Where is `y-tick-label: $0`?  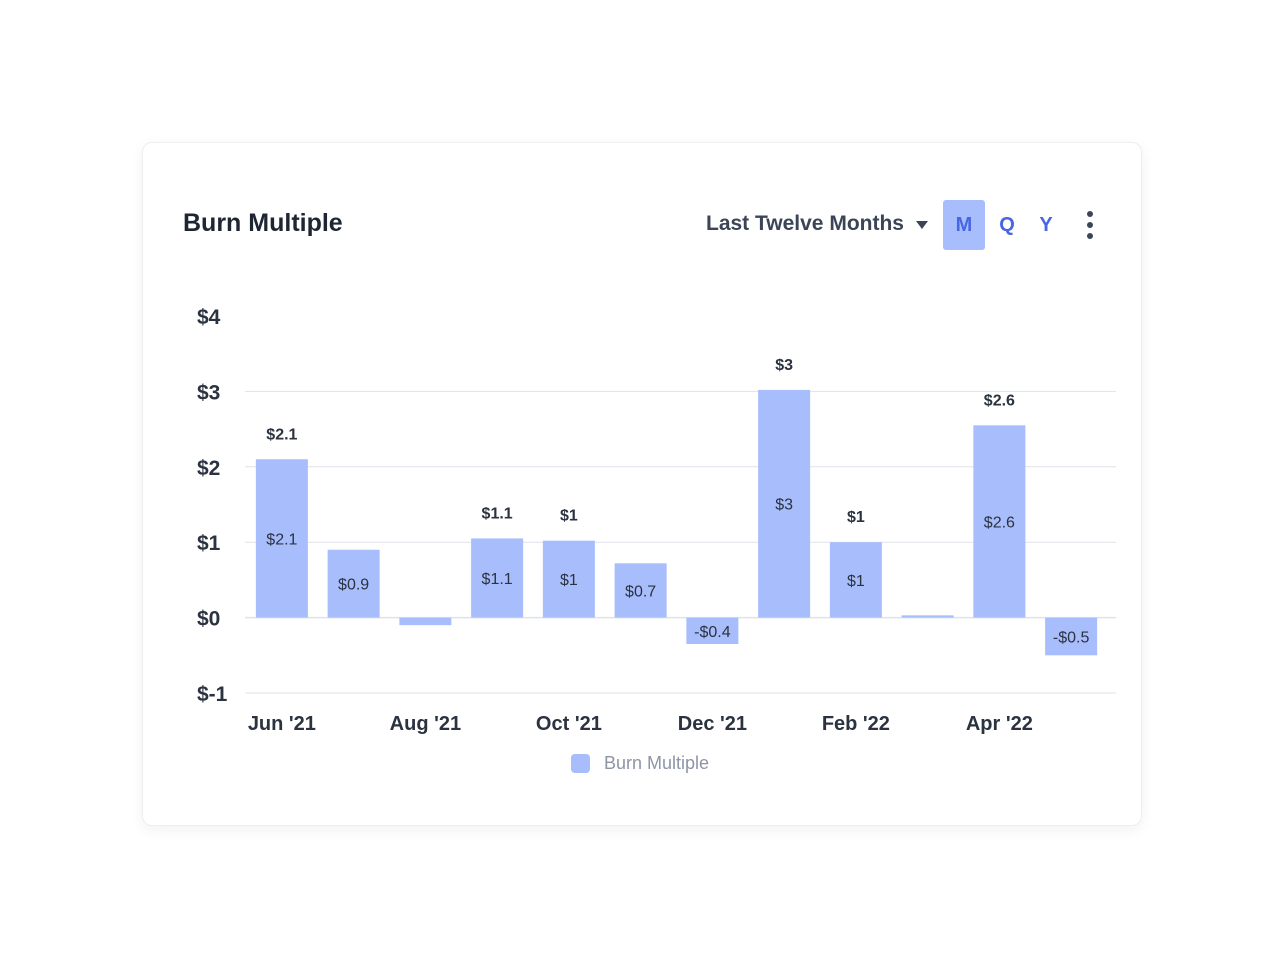
y-tick-label: $0 is located at coordinates (208, 619).